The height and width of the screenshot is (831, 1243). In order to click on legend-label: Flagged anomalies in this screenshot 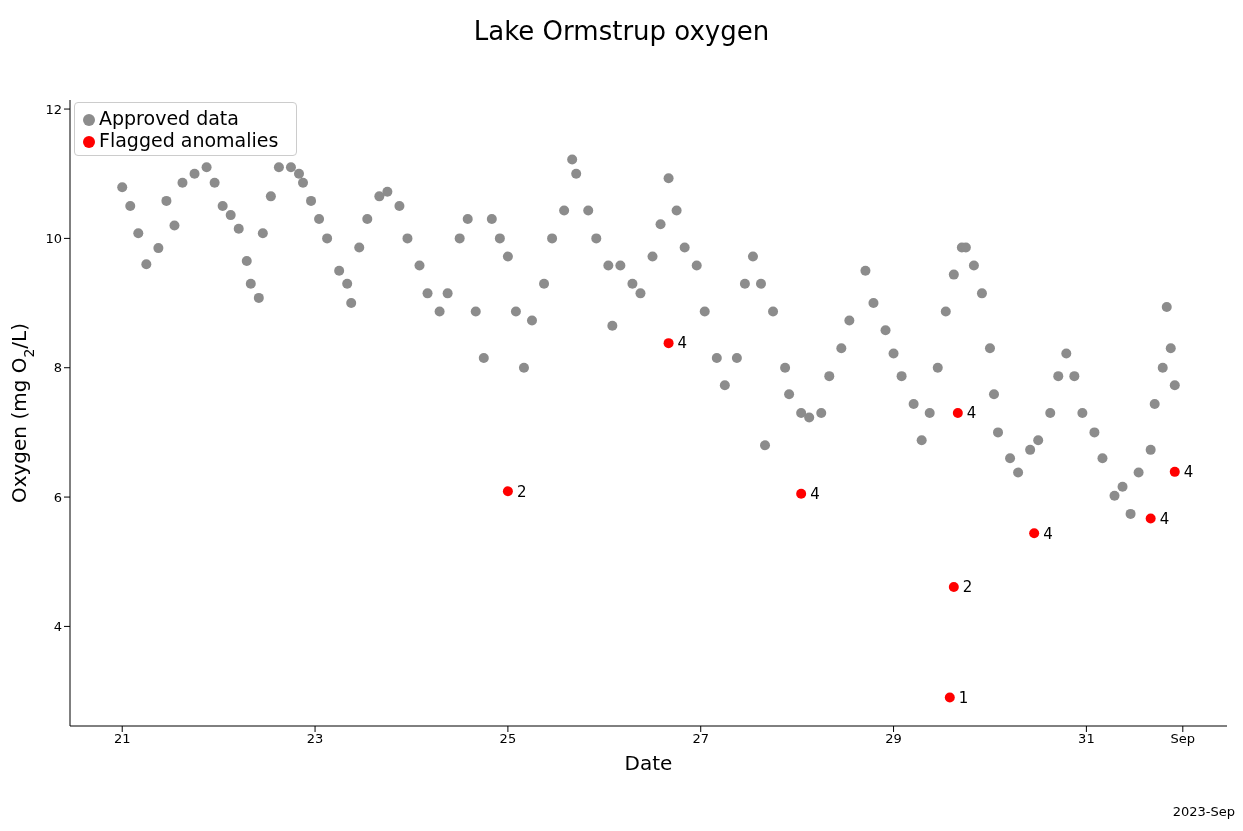, I will do `click(189, 140)`.